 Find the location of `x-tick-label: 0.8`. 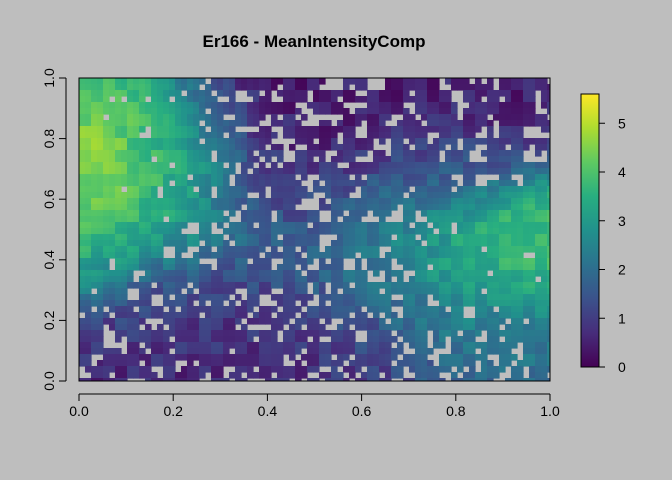

x-tick-label: 0.8 is located at coordinates (456, 411).